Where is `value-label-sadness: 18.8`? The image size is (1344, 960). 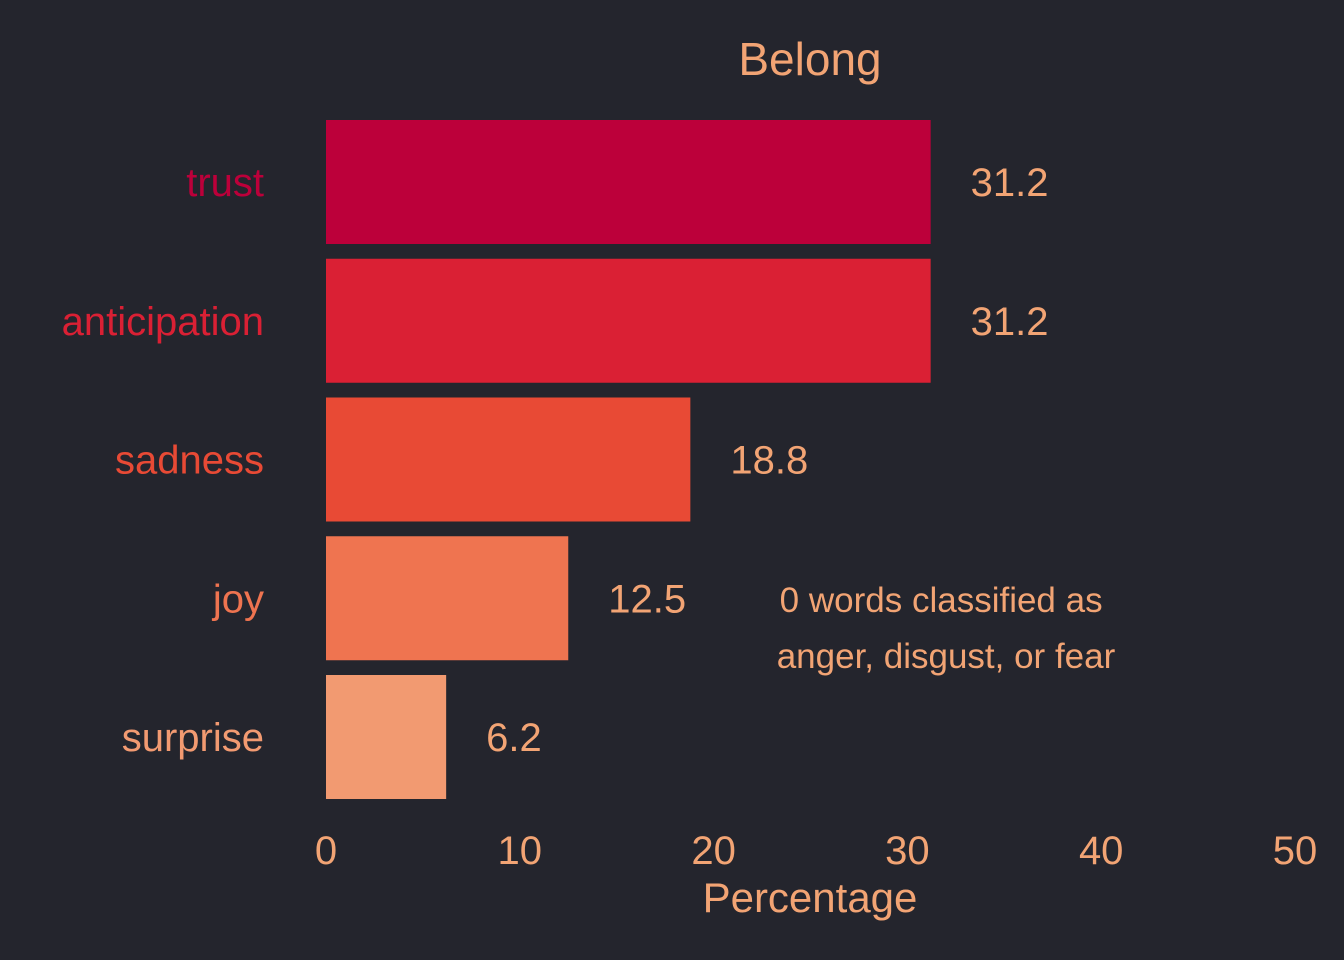 value-label-sadness: 18.8 is located at coordinates (769, 461).